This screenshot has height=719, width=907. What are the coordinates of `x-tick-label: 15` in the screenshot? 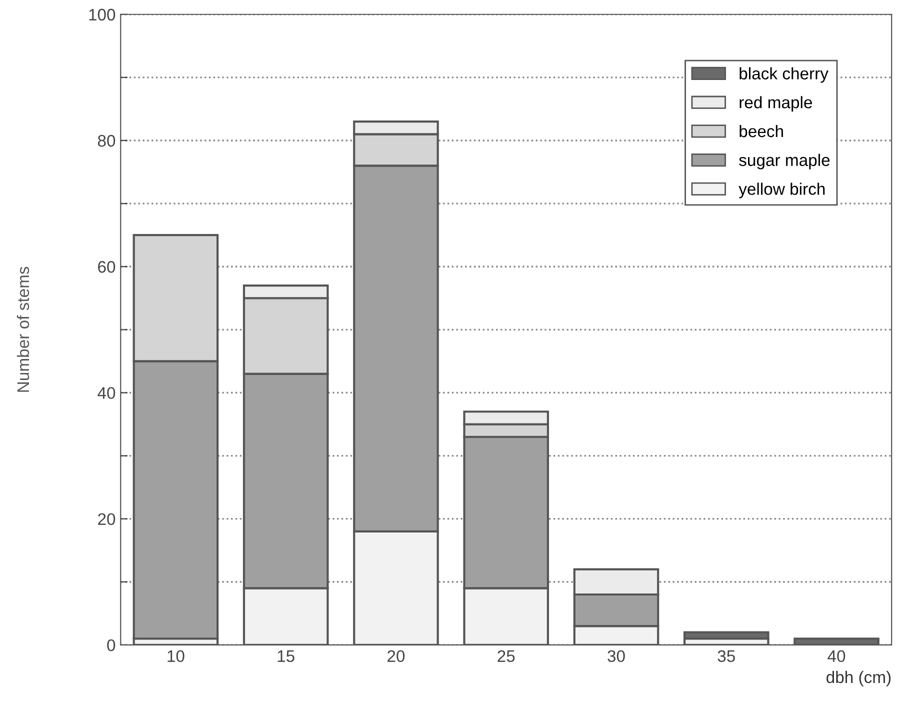 It's located at (286, 656).